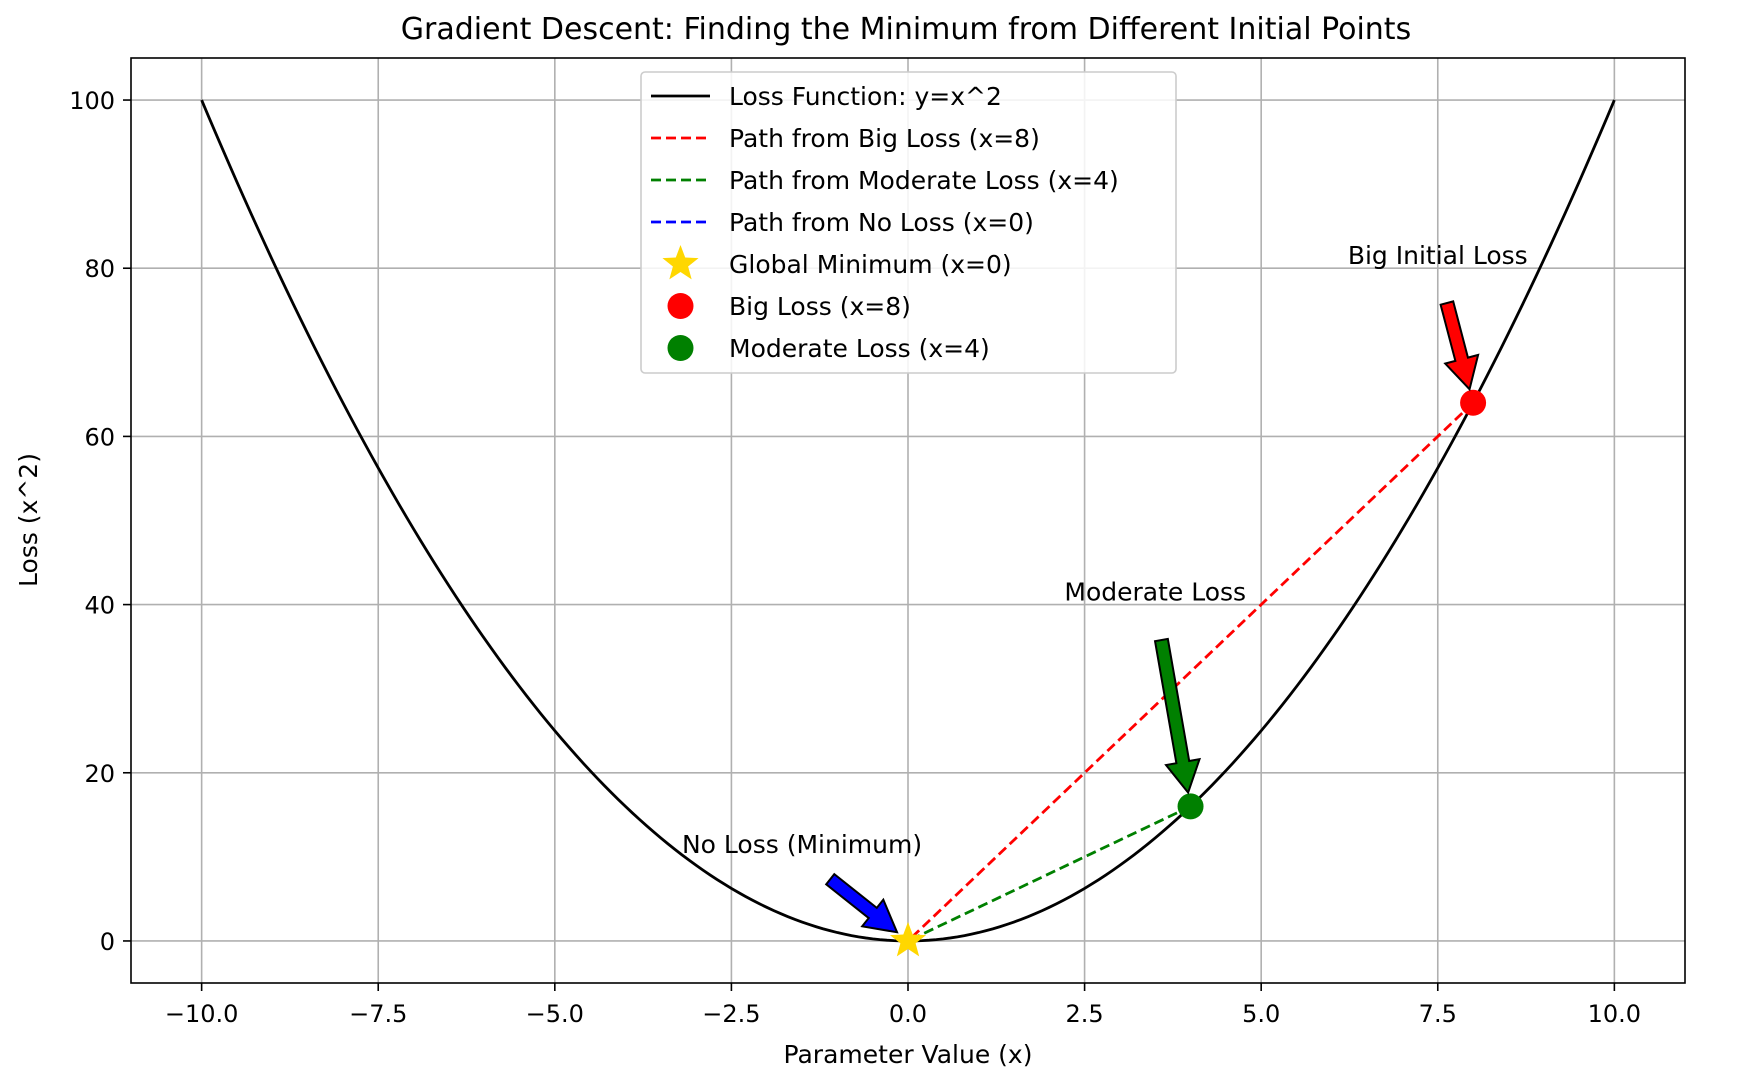  I want to click on annotation-label-3: No Loss (Minimum), so click(802, 844).